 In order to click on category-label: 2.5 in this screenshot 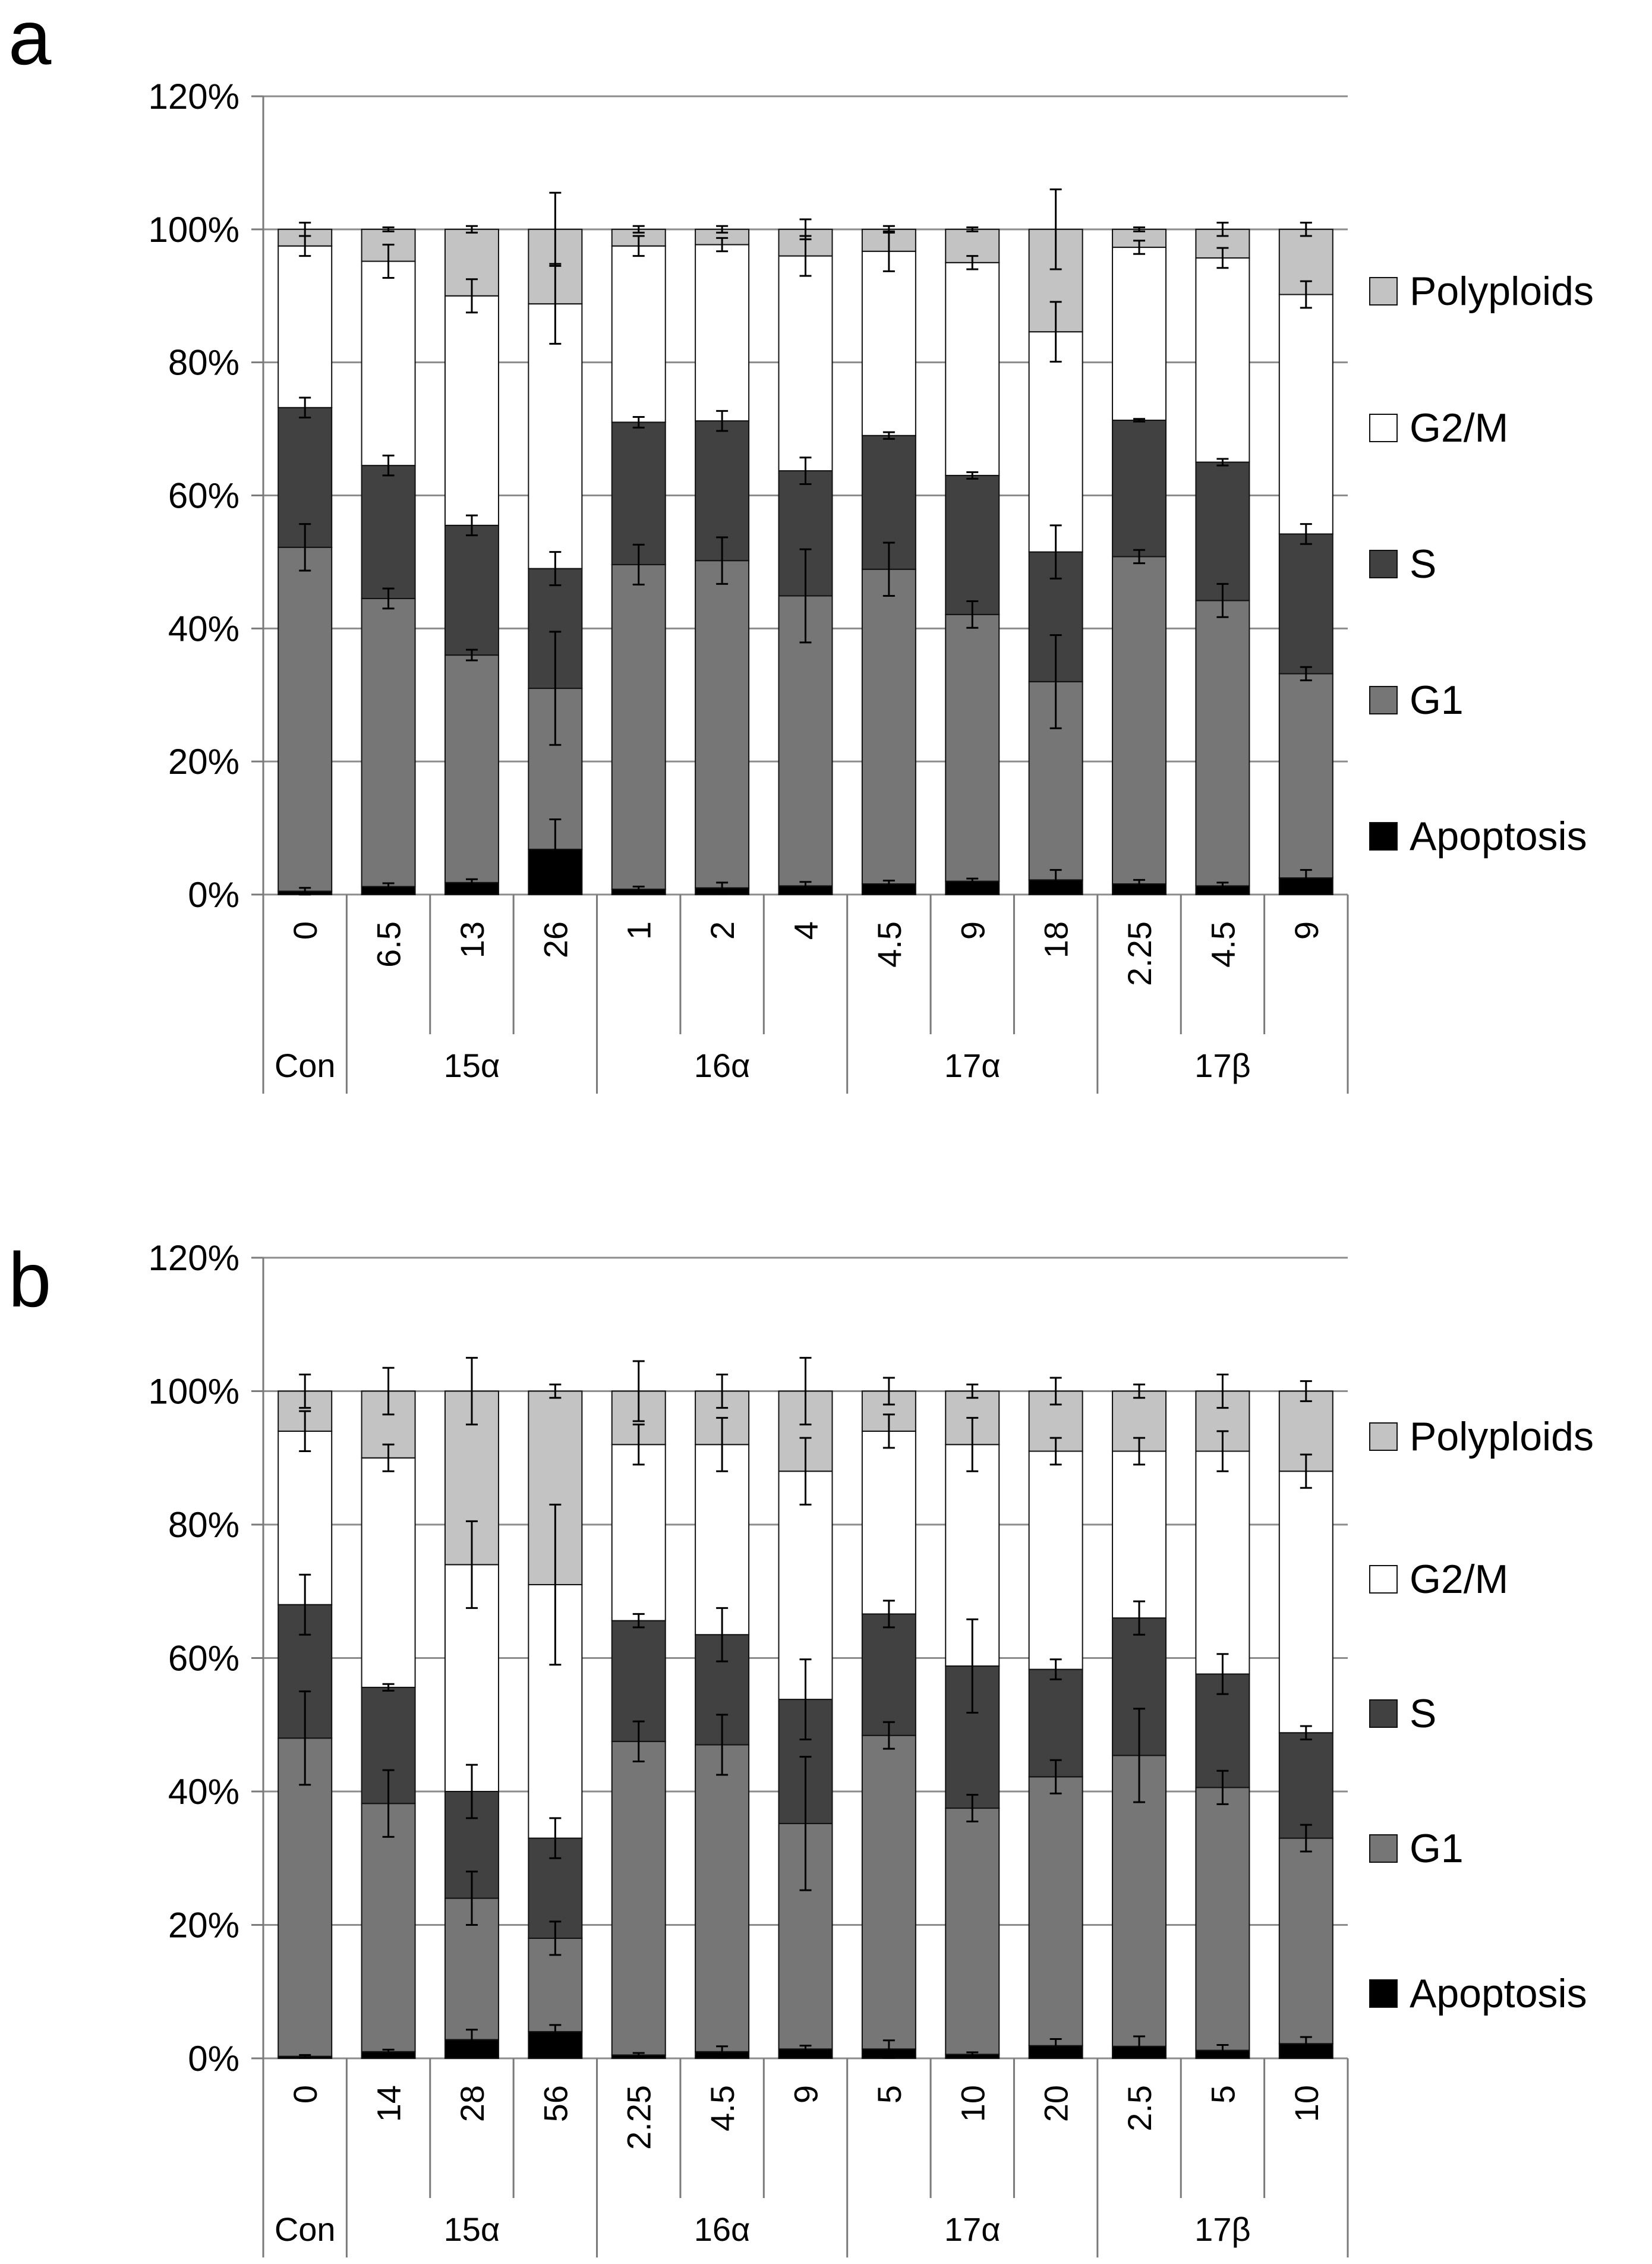, I will do `click(1139, 2108)`.